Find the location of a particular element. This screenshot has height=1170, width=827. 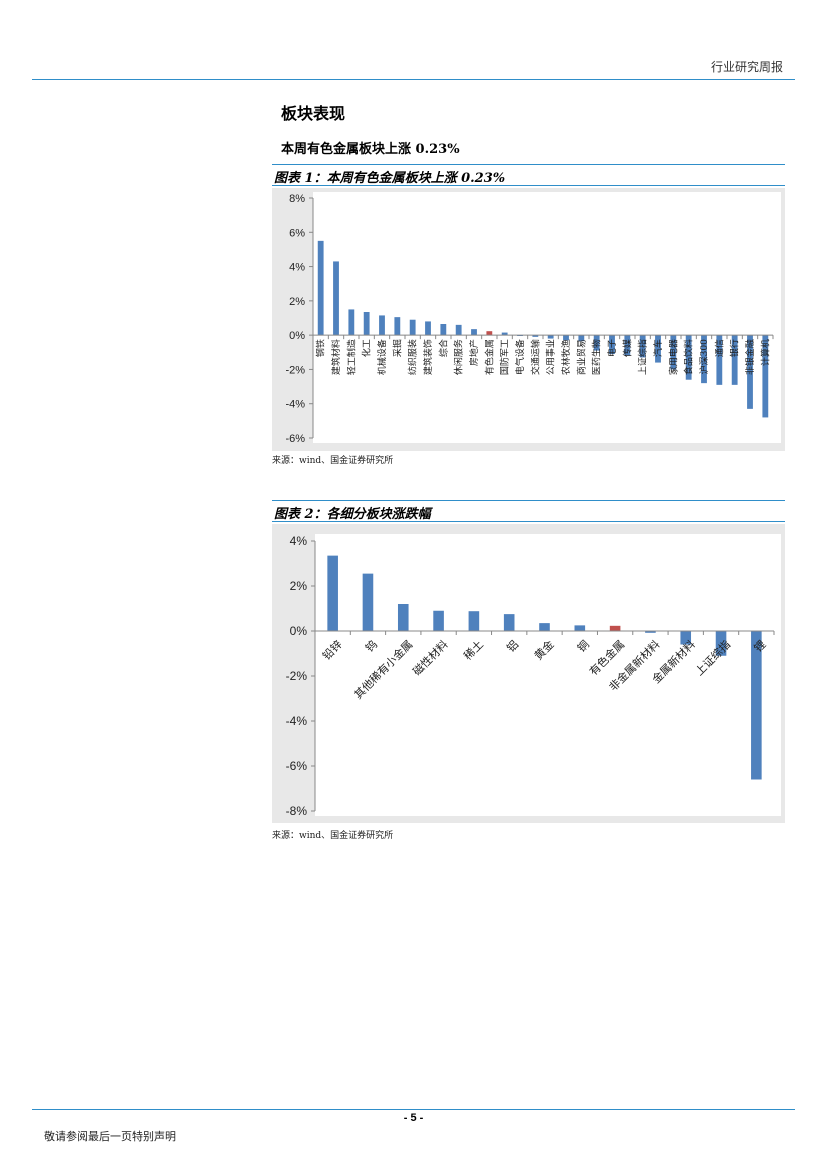

category-label: 上证综指 is located at coordinates (643, 357).